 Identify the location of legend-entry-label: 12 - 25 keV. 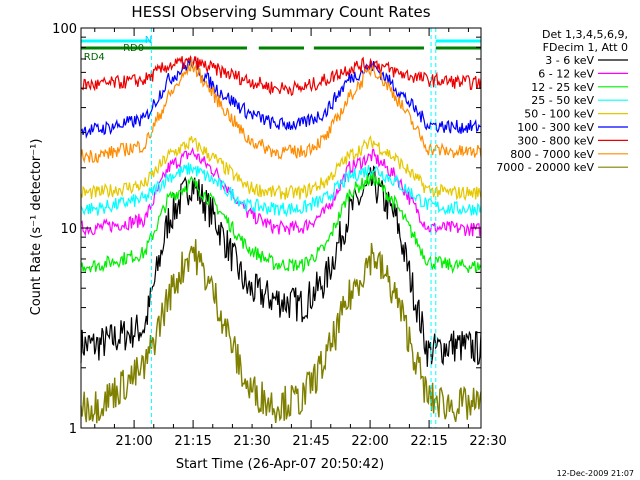
(562, 87).